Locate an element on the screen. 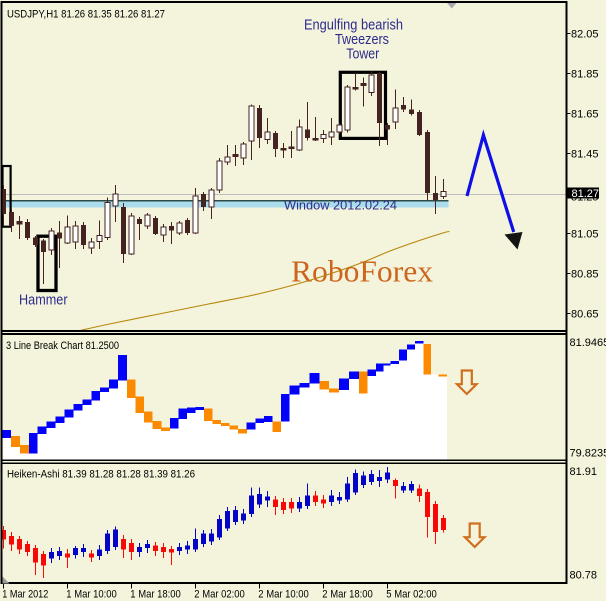 The image size is (606, 601). svg-text: 2 Mar 02:00 is located at coordinates (219, 594).